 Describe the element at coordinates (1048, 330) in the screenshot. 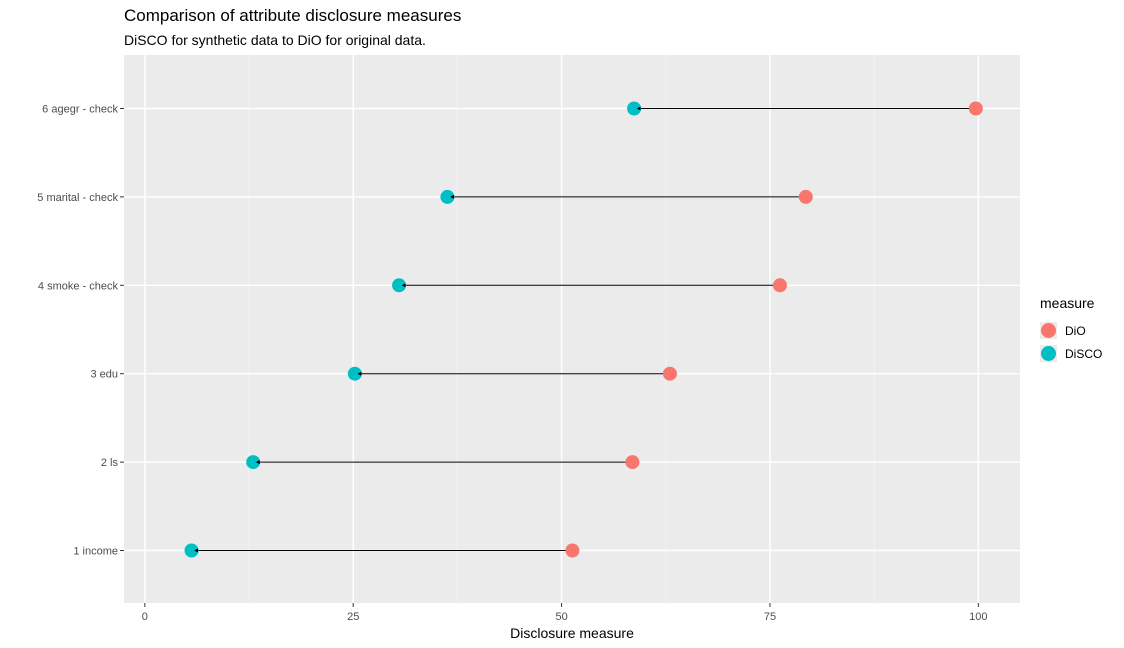

I see `legend-dot-dio` at that location.